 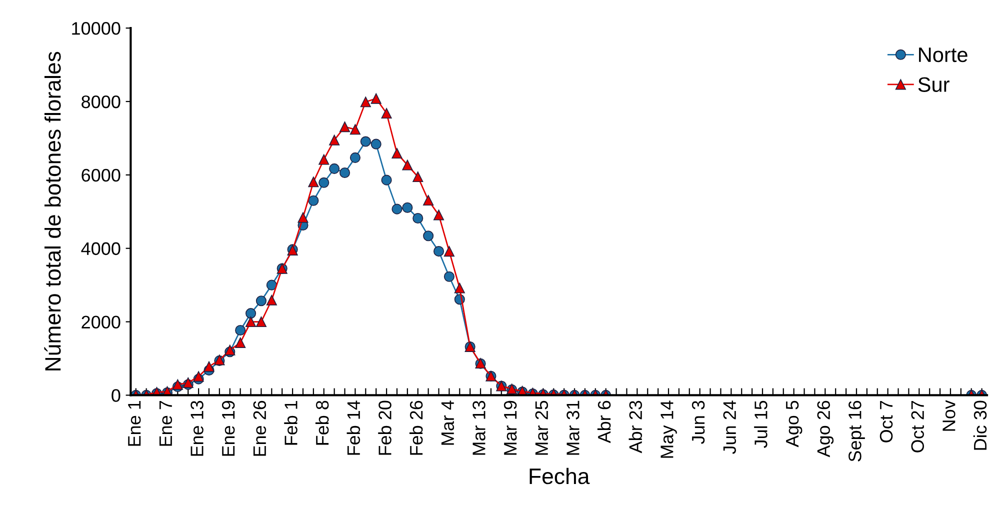 I want to click on x-tick-label: Dic 30, so click(x=980, y=425).